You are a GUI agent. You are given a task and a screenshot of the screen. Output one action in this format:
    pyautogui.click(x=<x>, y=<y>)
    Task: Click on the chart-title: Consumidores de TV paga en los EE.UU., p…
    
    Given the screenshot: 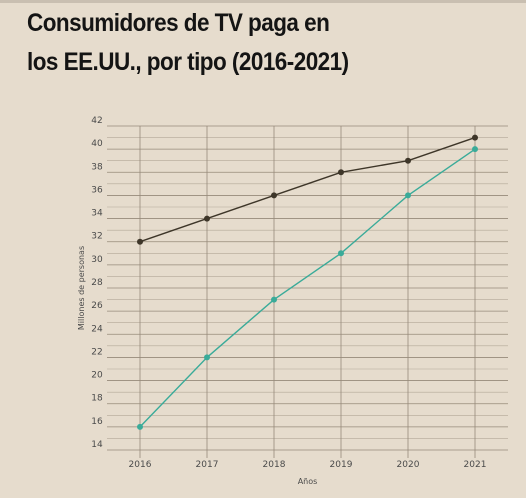 What is the action you would take?
    pyautogui.click(x=243, y=43)
    